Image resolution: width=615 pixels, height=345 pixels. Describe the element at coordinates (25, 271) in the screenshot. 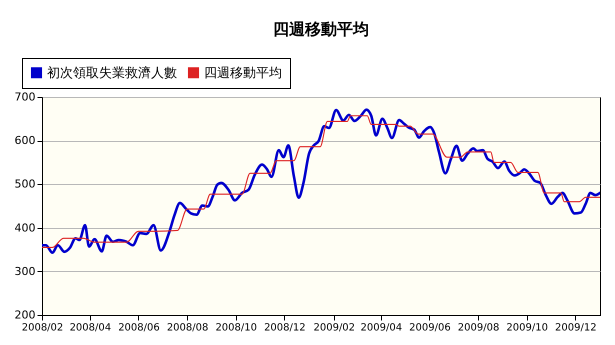

I see `y-tick-label: 300` at that location.